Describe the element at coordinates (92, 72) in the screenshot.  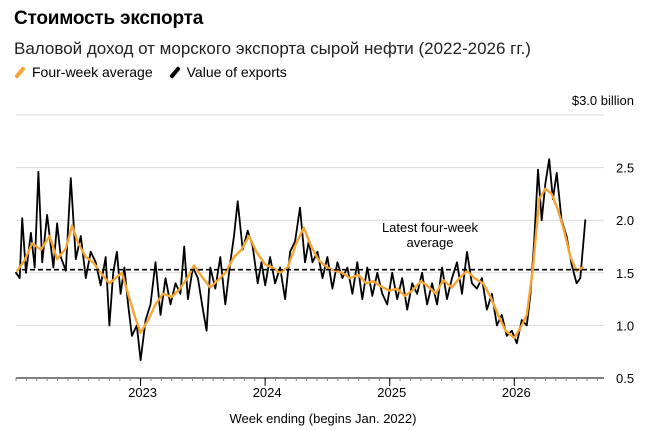
I see `legend-label-avg: Four-week average` at that location.